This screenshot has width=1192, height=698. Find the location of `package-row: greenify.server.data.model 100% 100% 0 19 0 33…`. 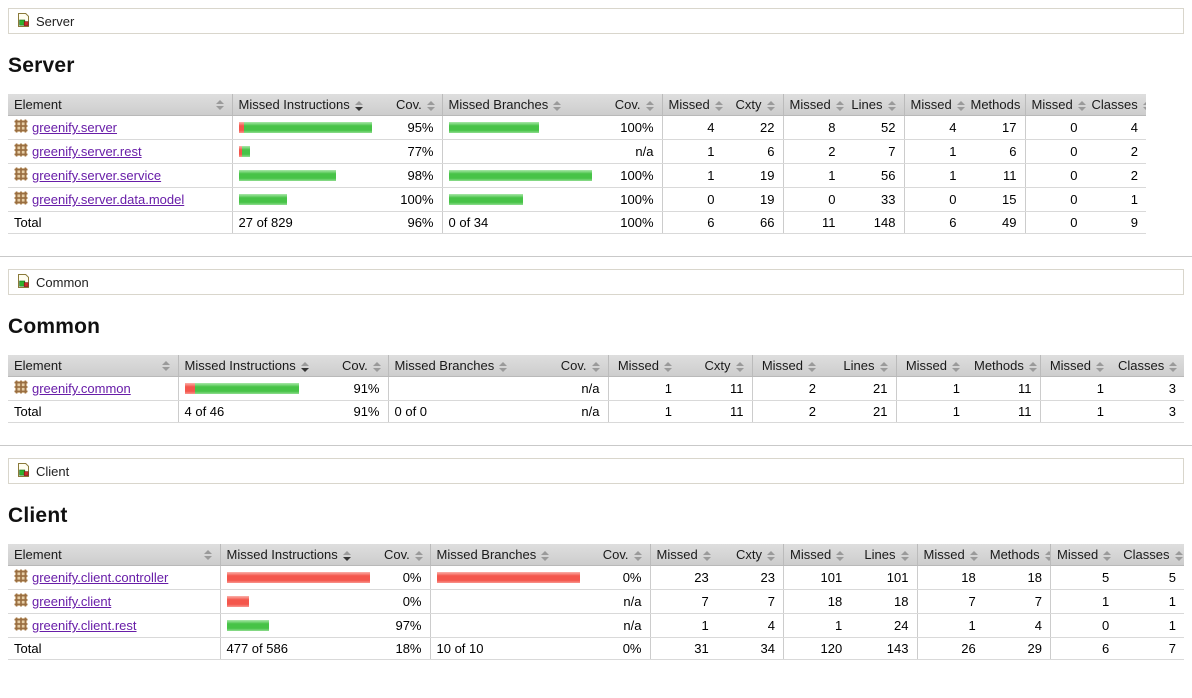

package-row: greenify.server.data.model 100% 100% 0 19 0 33… is located at coordinates (577, 199).